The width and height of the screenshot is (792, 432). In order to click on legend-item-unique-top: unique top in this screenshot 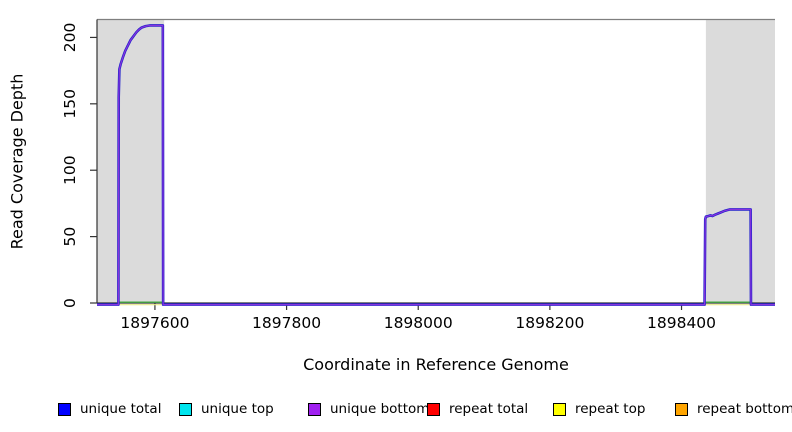, I will do `click(226, 409)`.